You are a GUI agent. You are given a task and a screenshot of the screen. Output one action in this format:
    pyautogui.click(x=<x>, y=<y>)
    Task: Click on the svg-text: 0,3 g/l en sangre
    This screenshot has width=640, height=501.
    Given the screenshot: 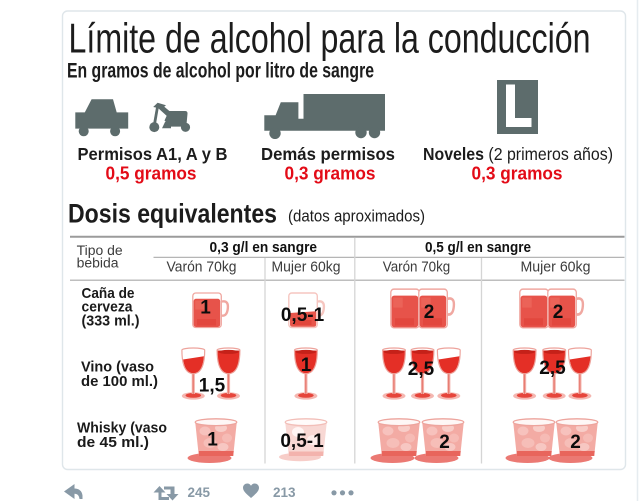 What is the action you would take?
    pyautogui.click(x=264, y=248)
    